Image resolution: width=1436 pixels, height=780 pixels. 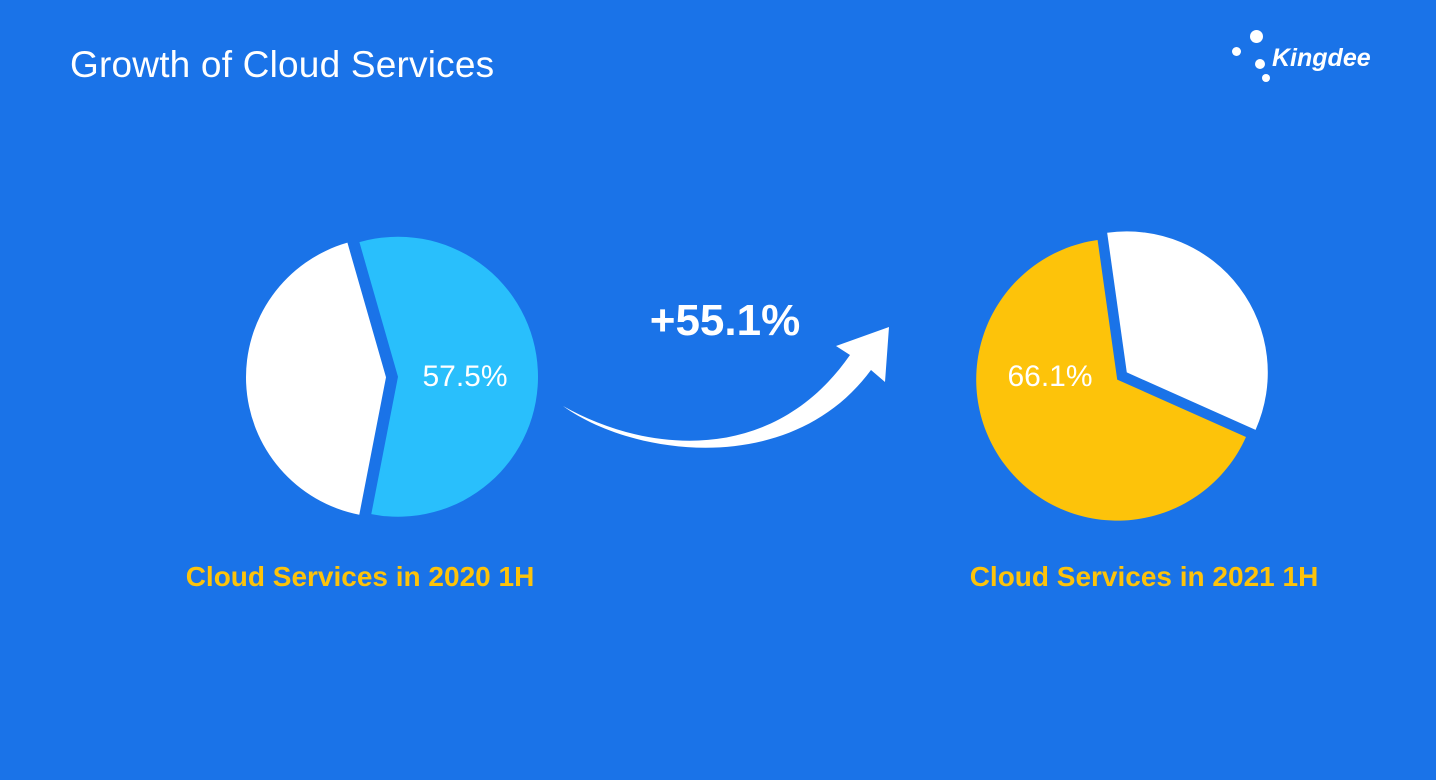 What do you see at coordinates (726, 387) in the screenshot?
I see `curved-arrow-icon` at bounding box center [726, 387].